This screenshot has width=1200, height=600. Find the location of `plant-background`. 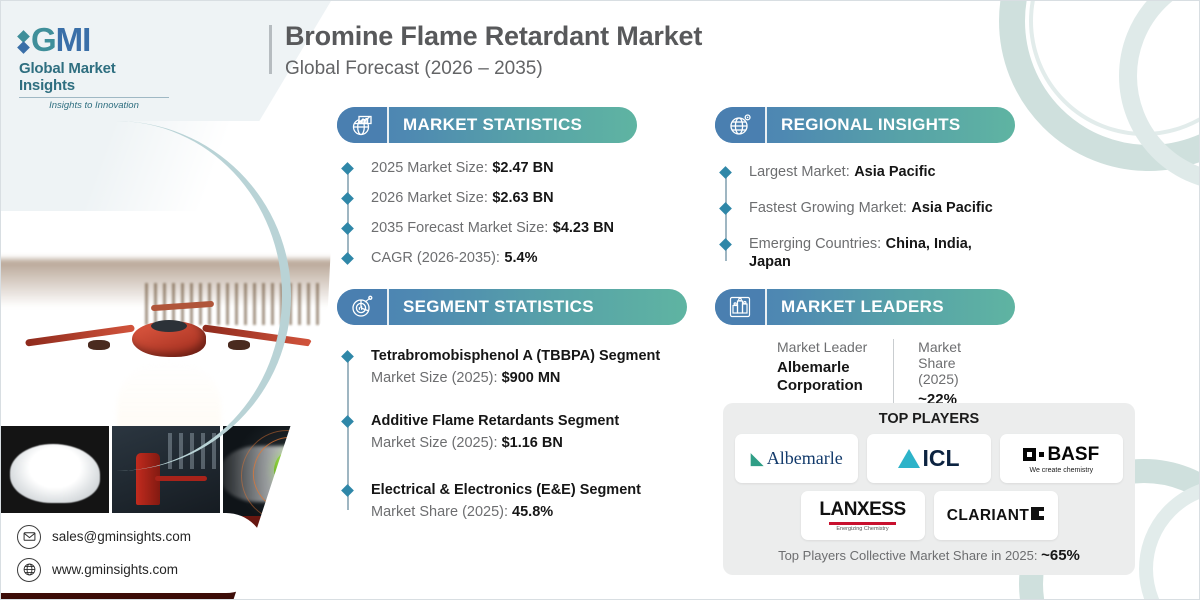

plant-background is located at coordinates (193, 451).